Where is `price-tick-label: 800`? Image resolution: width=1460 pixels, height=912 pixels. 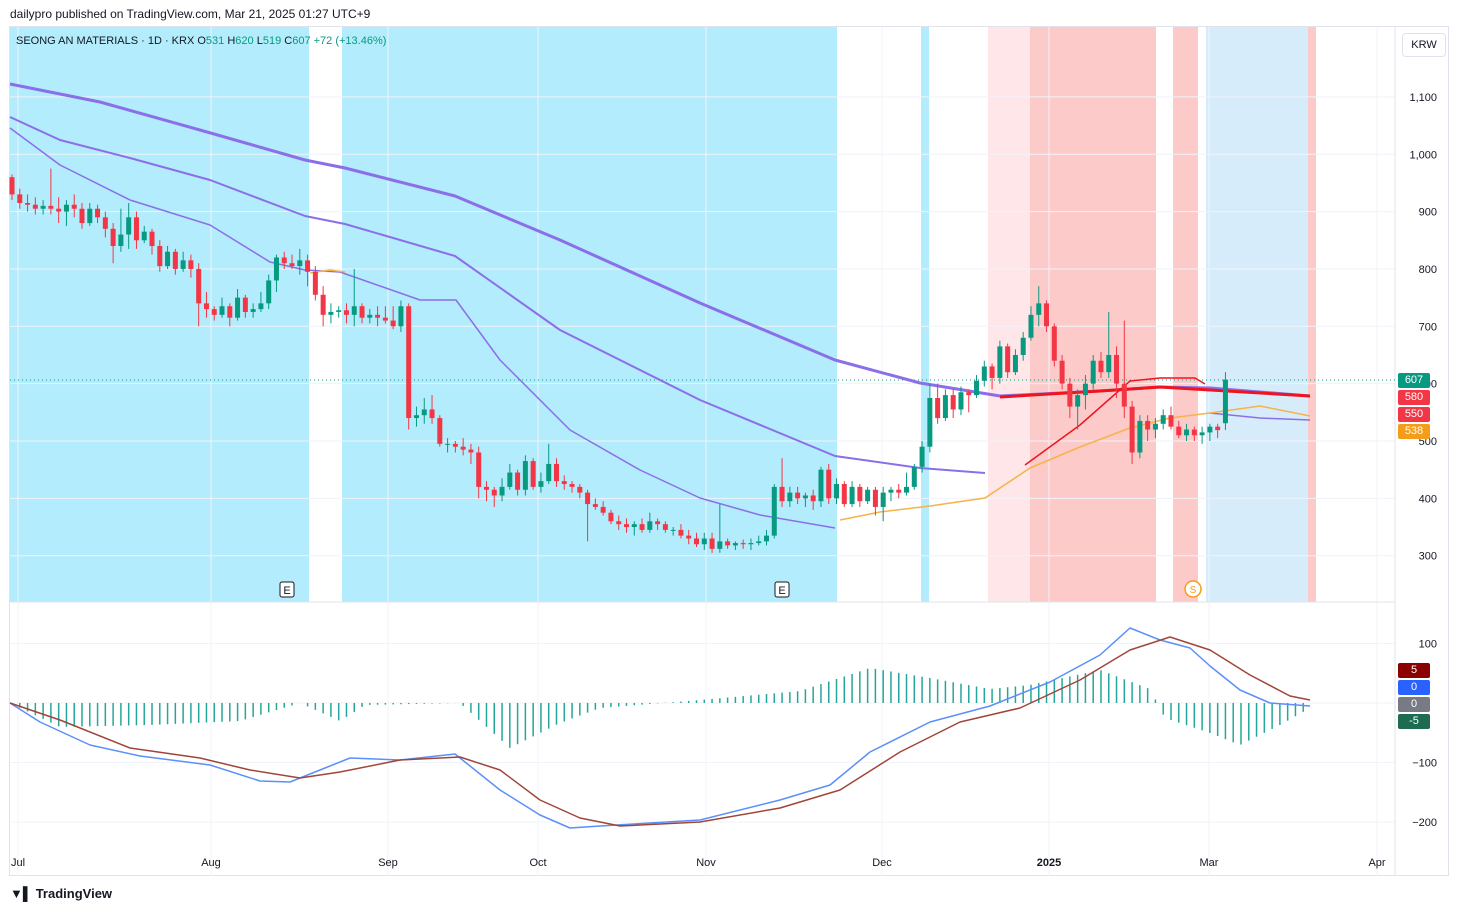 price-tick-label: 800 is located at coordinates (1428, 270).